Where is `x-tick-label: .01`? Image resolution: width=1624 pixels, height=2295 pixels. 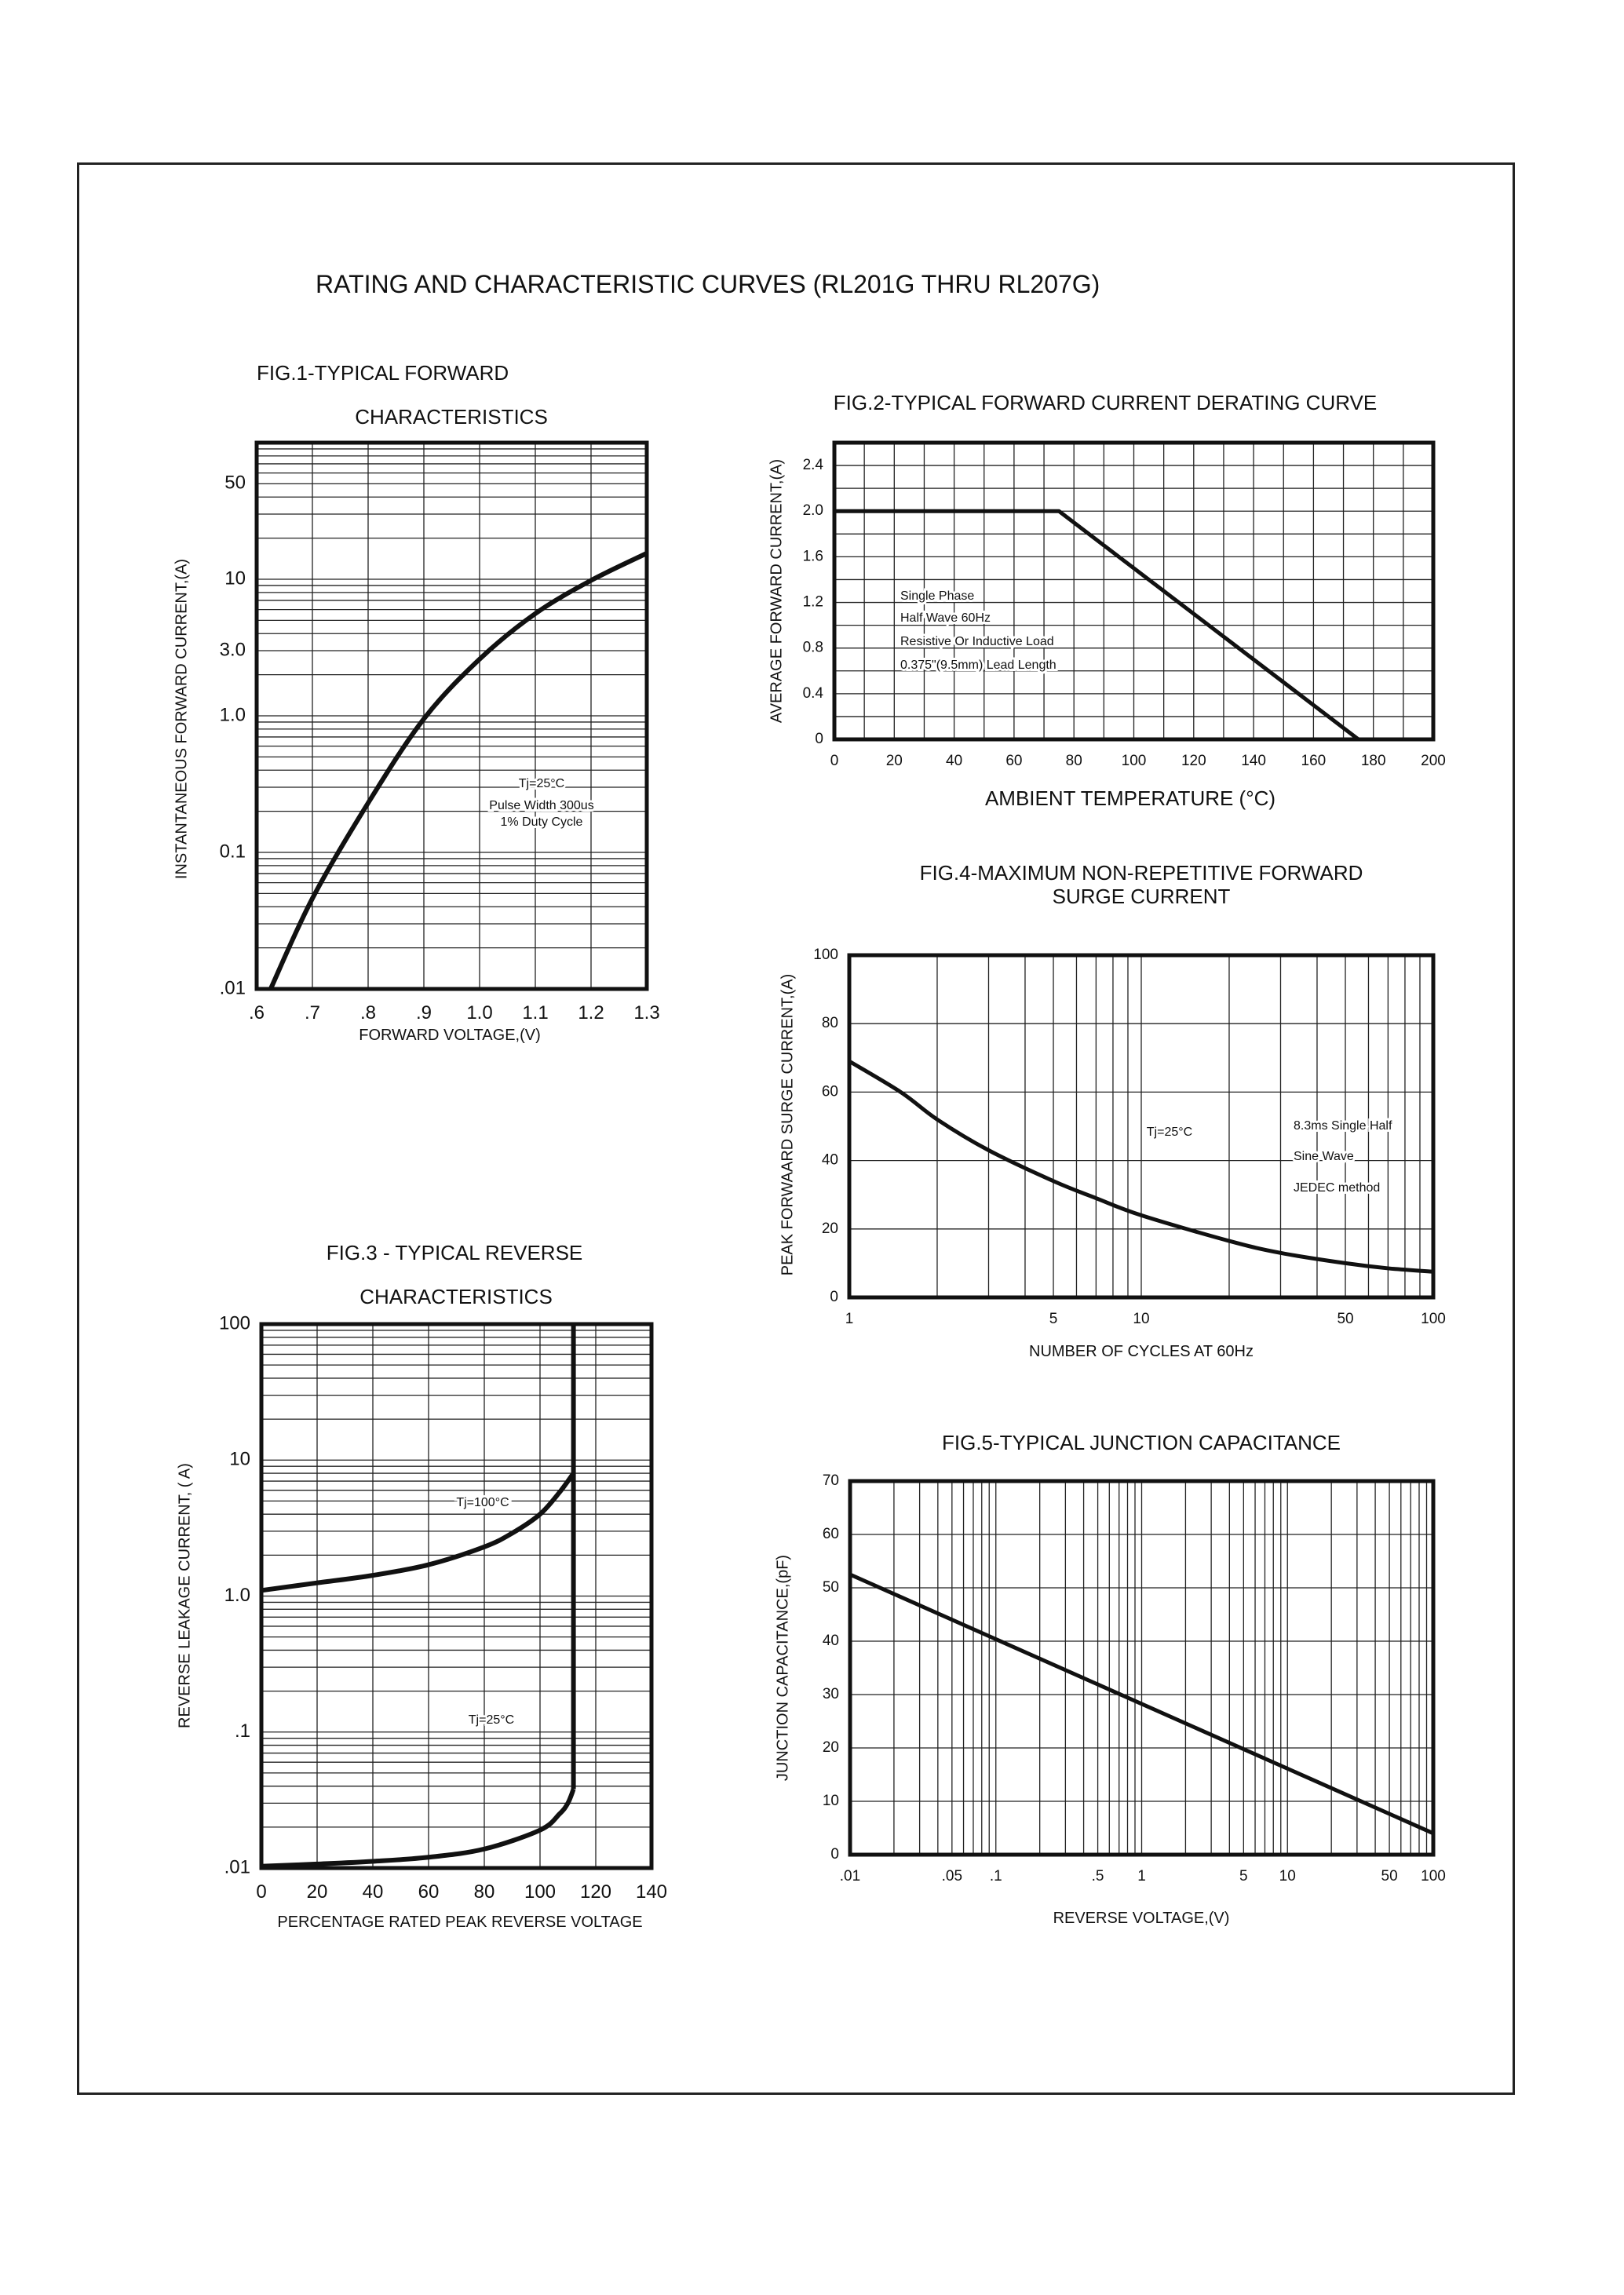
x-tick-label: .01 is located at coordinates (850, 1876).